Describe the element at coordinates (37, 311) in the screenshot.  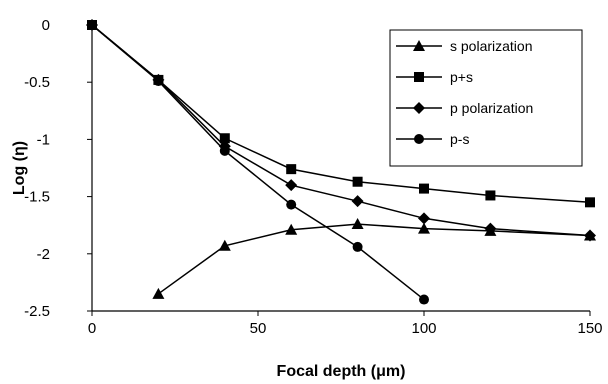
I see `y-tick-label: -2.5` at that location.